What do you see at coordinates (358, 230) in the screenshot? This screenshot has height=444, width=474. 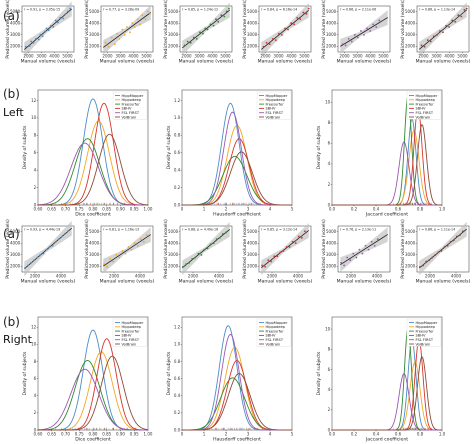 I see `stat-annotation: r = 0.76, p = 2.13e-11` at bounding box center [358, 230].